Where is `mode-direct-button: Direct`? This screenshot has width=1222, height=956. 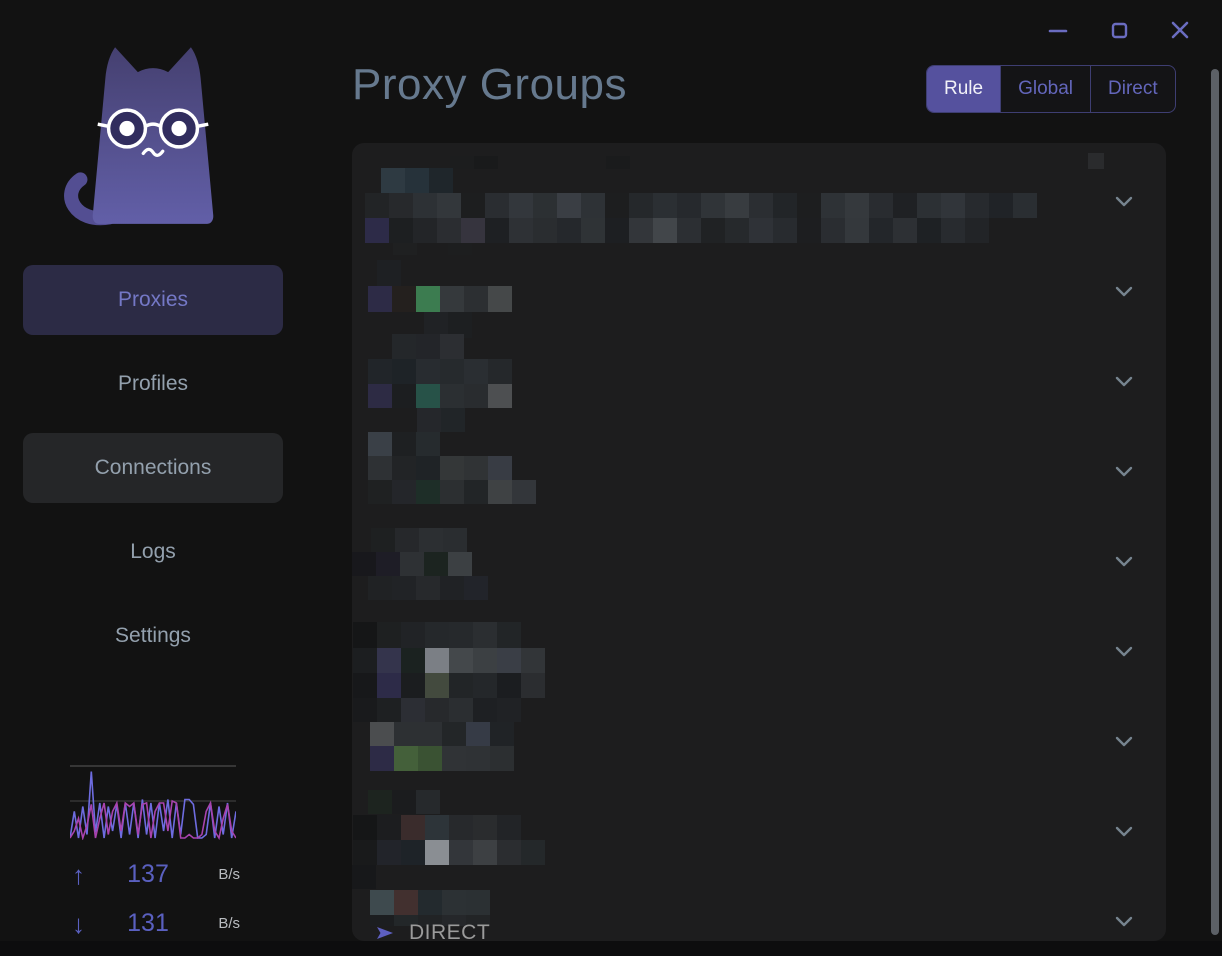 mode-direct-button: Direct is located at coordinates (1132, 89).